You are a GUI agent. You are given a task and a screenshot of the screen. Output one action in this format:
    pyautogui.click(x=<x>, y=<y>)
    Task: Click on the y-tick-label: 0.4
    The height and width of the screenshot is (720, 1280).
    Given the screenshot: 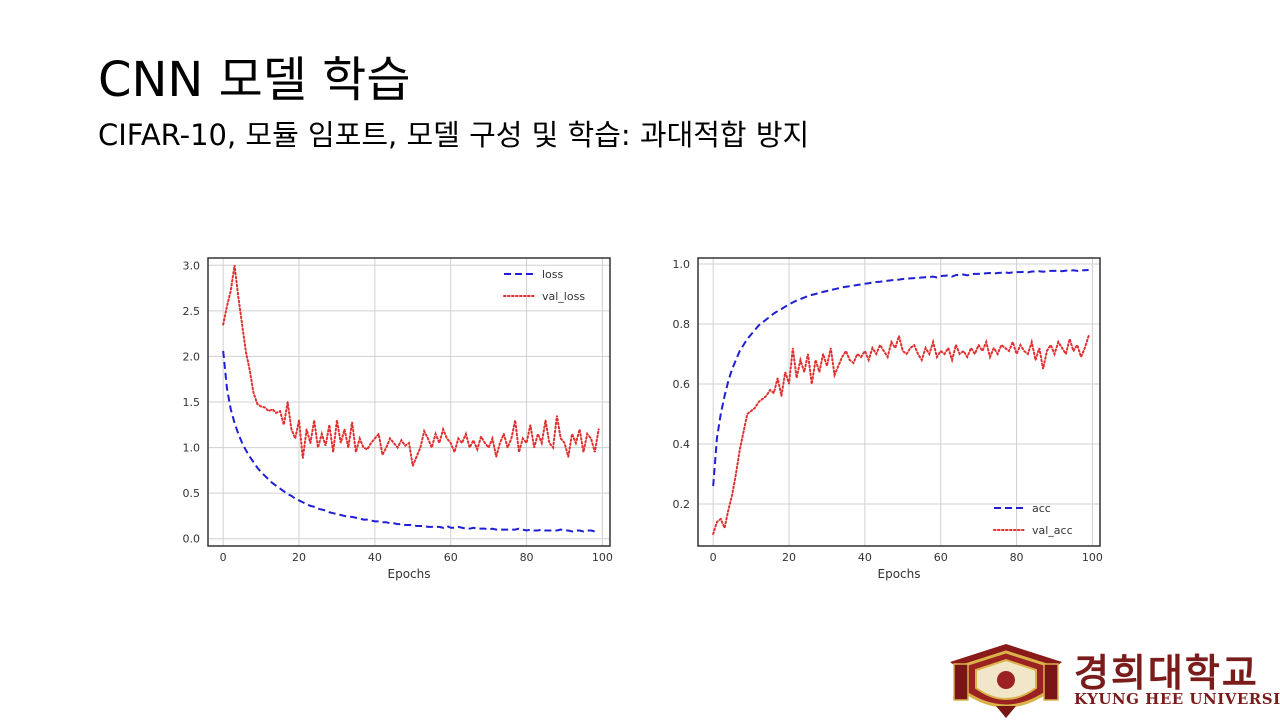 What is the action you would take?
    pyautogui.click(x=682, y=444)
    